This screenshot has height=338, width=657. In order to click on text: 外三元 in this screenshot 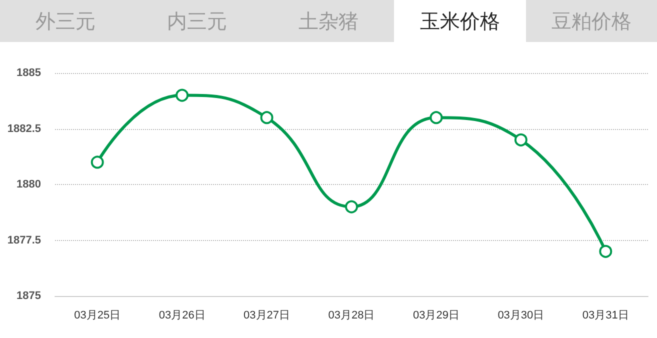, I will do `click(65, 21)`.